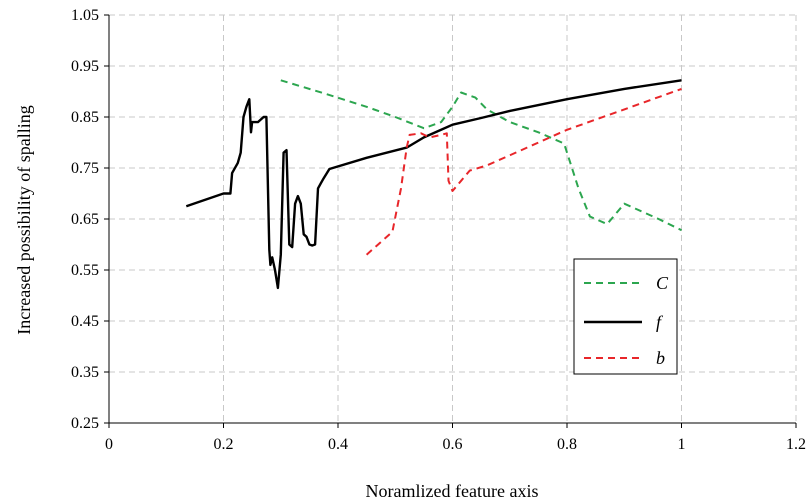  Describe the element at coordinates (682, 444) in the screenshot. I see `x-tick-label: 1` at that location.